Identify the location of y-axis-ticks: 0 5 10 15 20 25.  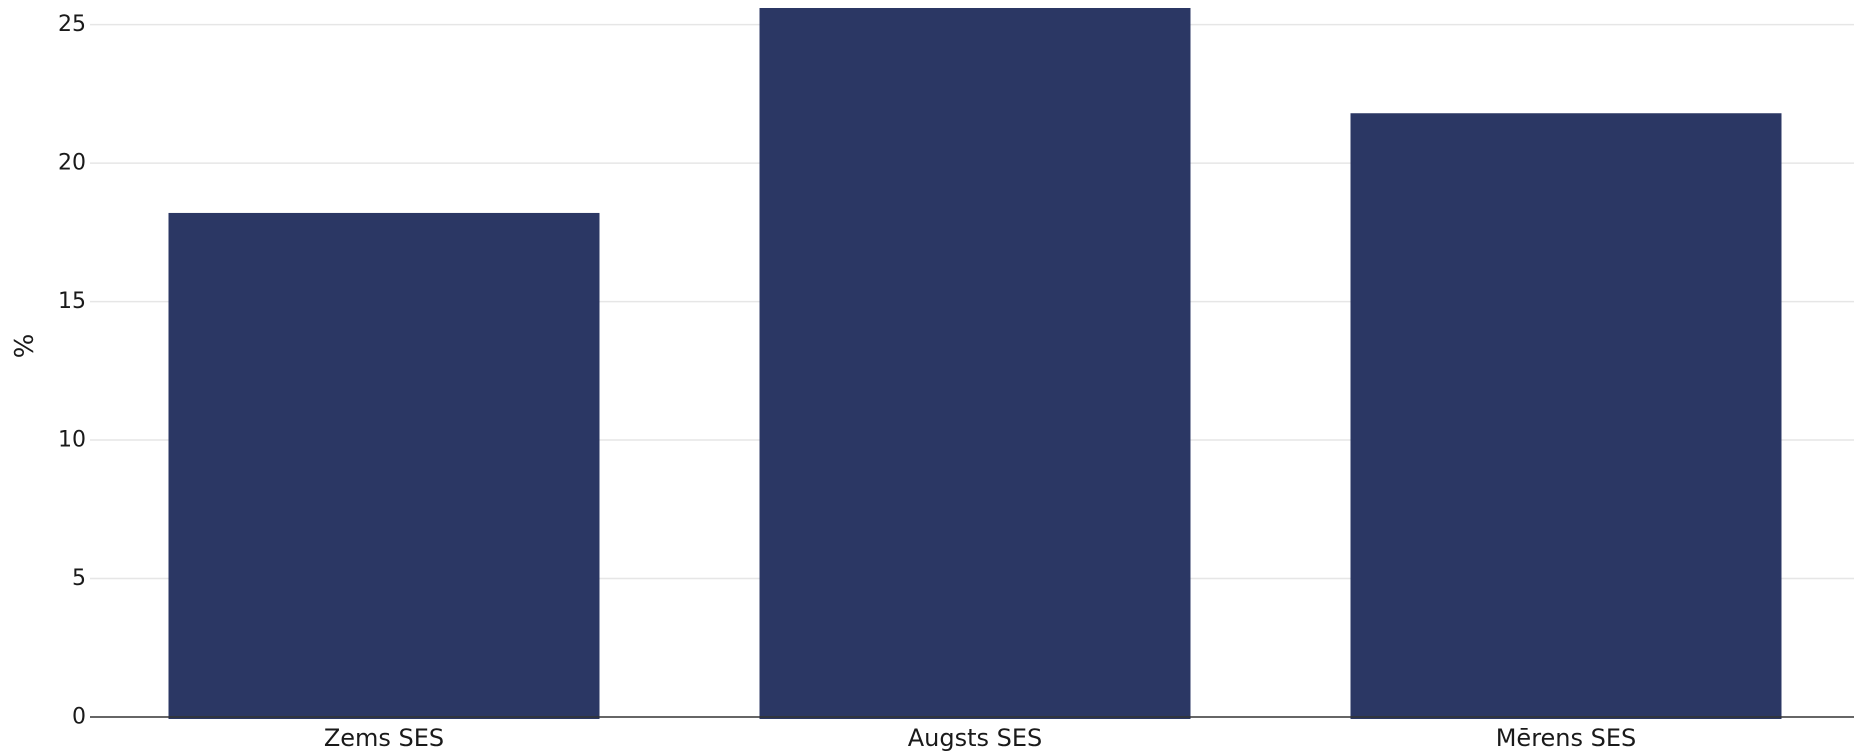
(72, 370).